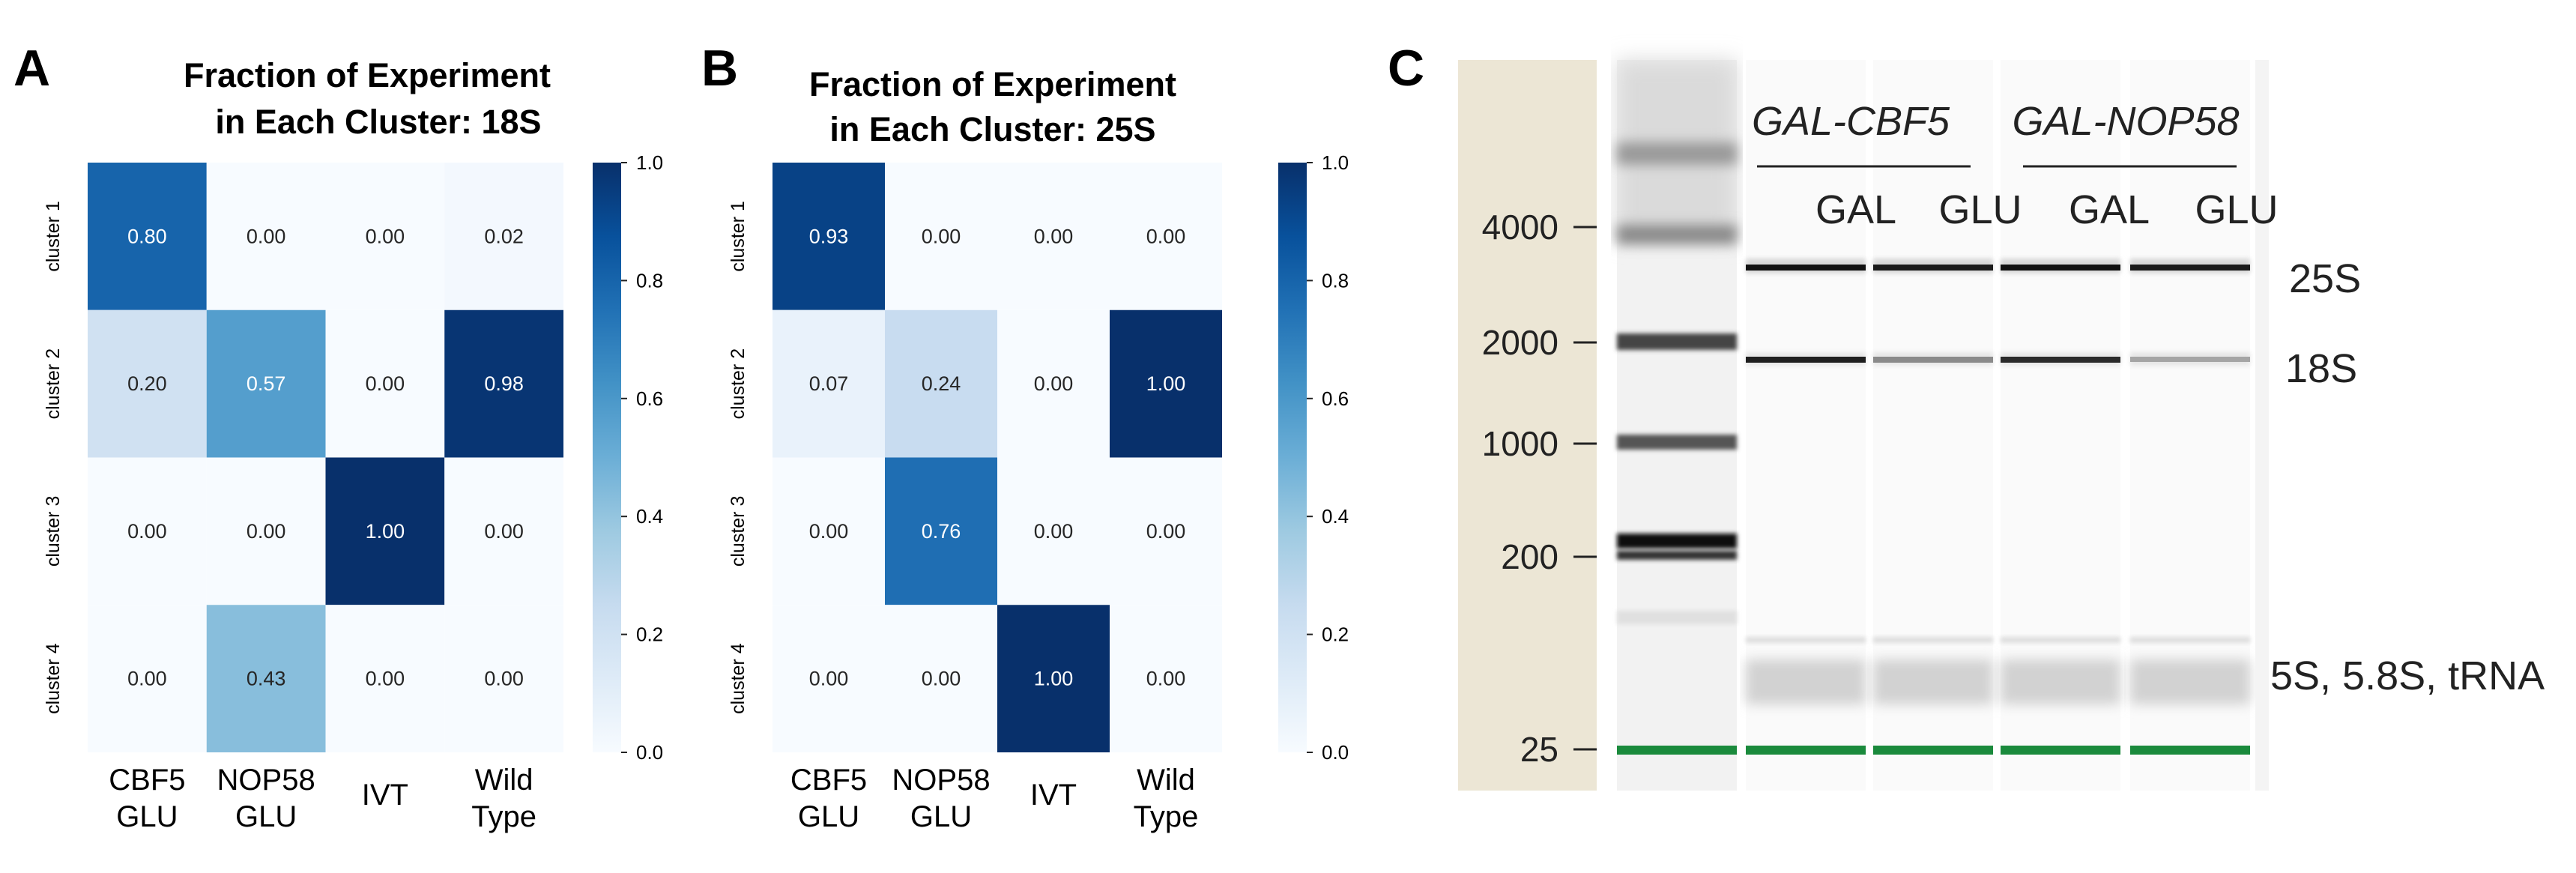 This screenshot has height=873, width=2576. What do you see at coordinates (1529, 556) in the screenshot?
I see `gel-tick-label-4: 200` at bounding box center [1529, 556].